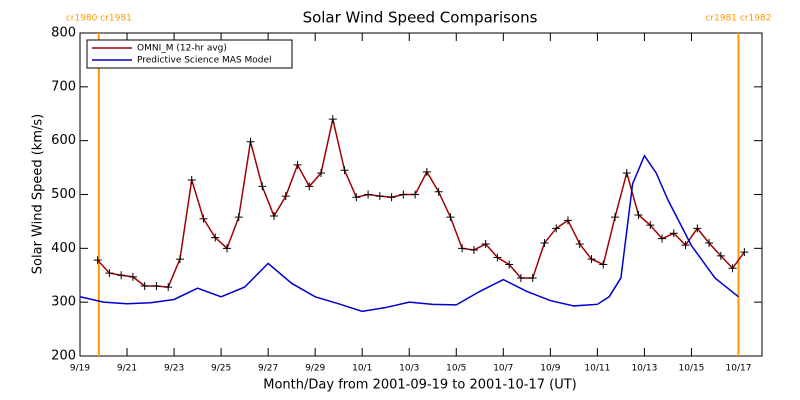 The image size is (800, 400). Describe the element at coordinates (63, 86) in the screenshot. I see `y-tick-label: 700` at that location.